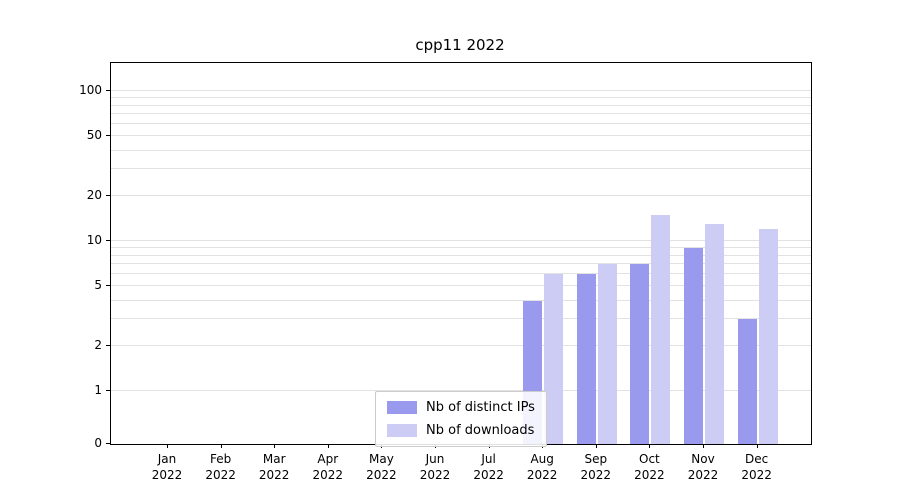  I want to click on legend-swatch-downloads, so click(402, 430).